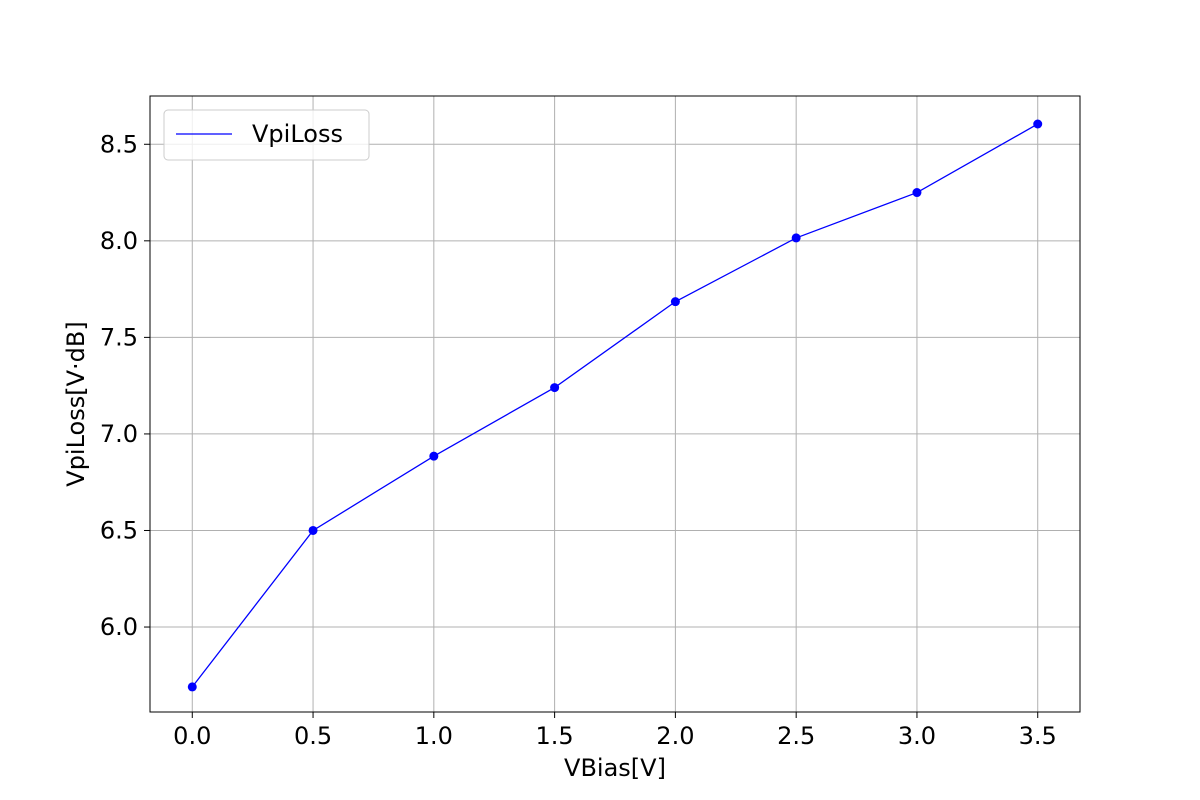 The image size is (1200, 800). I want to click on x-tick-label: 2.5, so click(796, 736).